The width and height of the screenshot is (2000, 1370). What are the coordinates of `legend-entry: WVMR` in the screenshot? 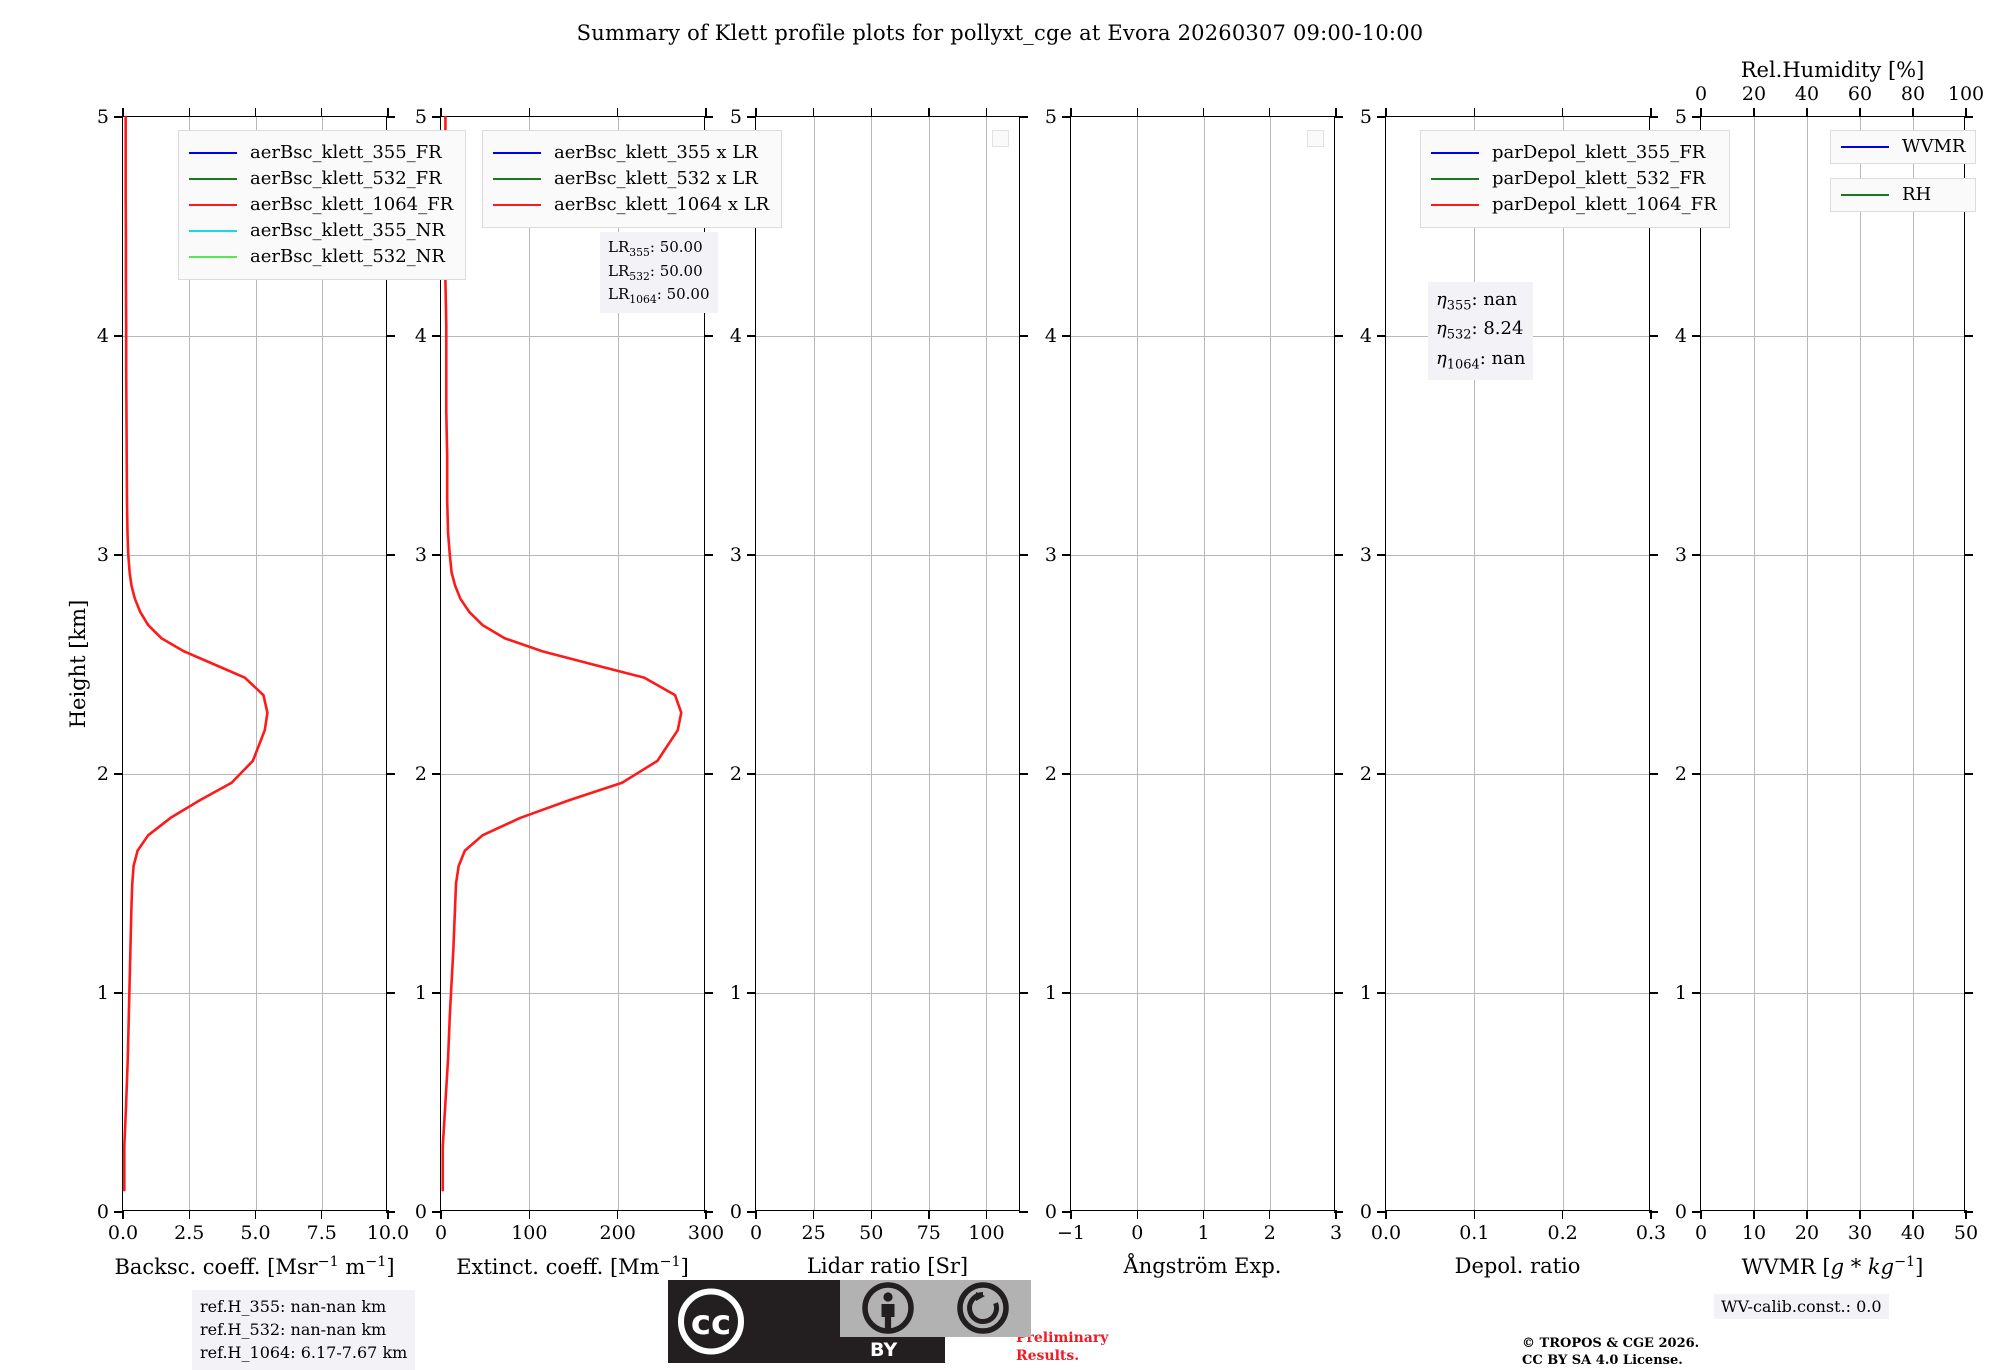 It's located at (1903, 147).